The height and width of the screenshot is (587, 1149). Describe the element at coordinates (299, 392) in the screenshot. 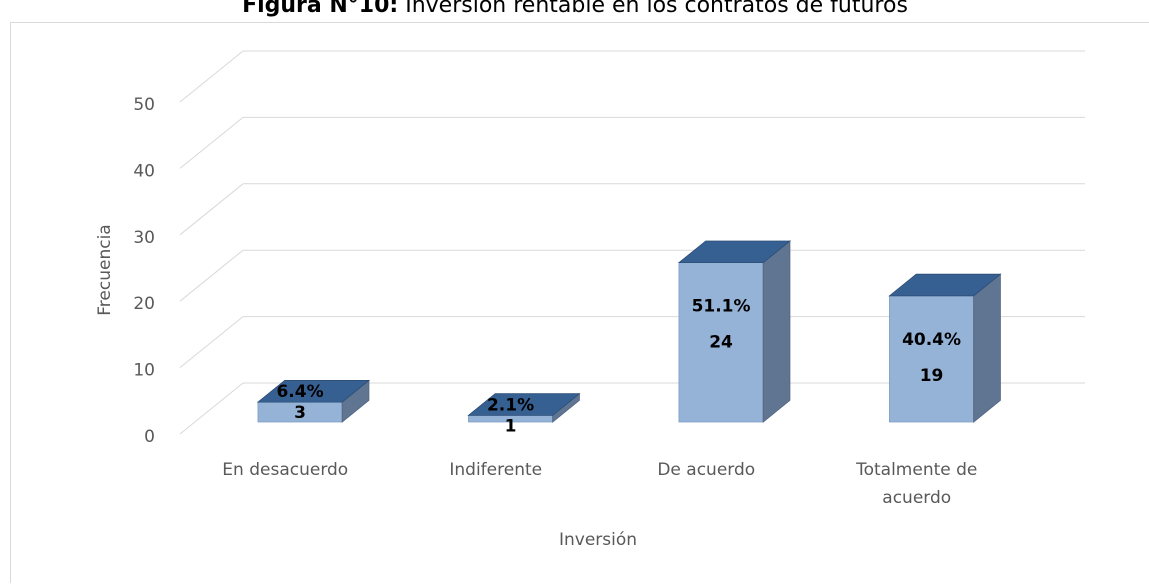

I see `percent-label: 6.4%` at that location.